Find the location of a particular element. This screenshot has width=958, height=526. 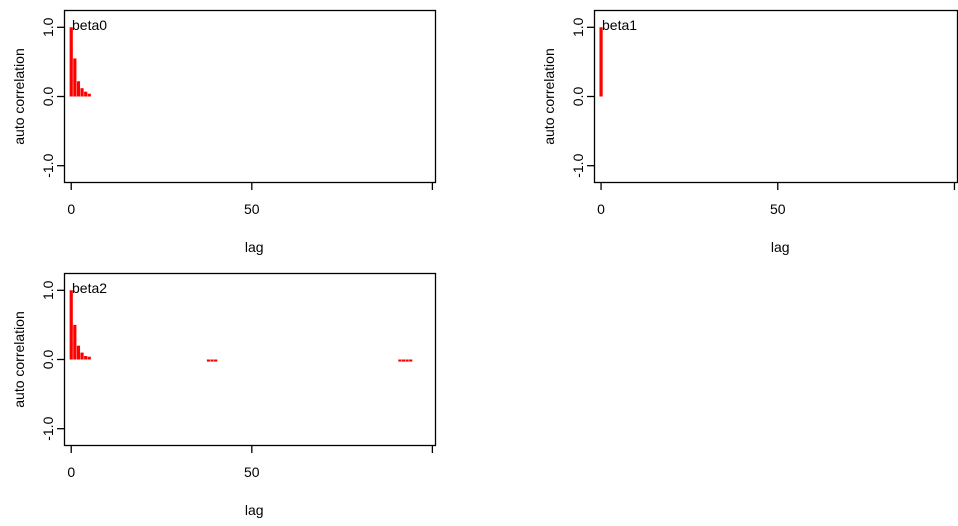

panel-title: beta1 is located at coordinates (619, 25).